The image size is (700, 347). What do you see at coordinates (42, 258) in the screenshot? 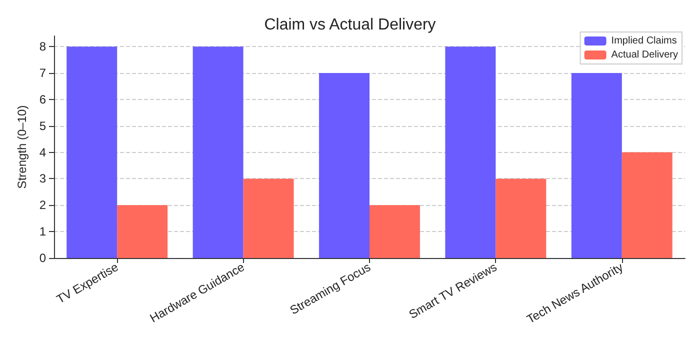
I see `y-tick-label: 0` at bounding box center [42, 258].